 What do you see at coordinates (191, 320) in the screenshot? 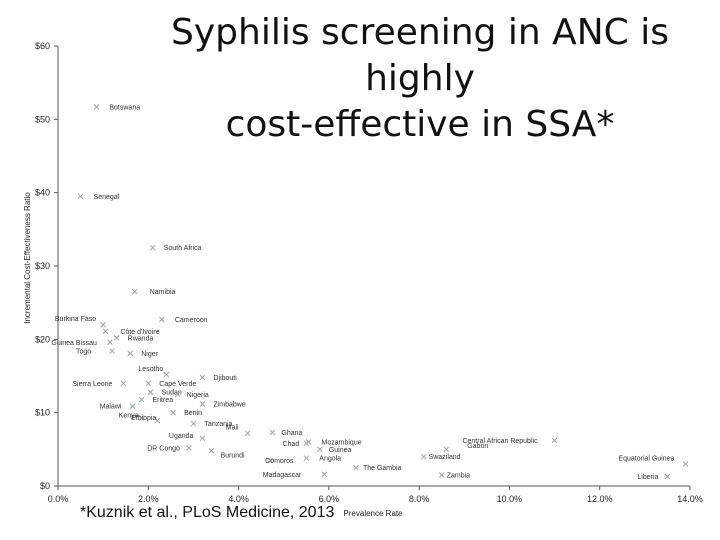
I see `data-point-label: Cameroon` at bounding box center [191, 320].